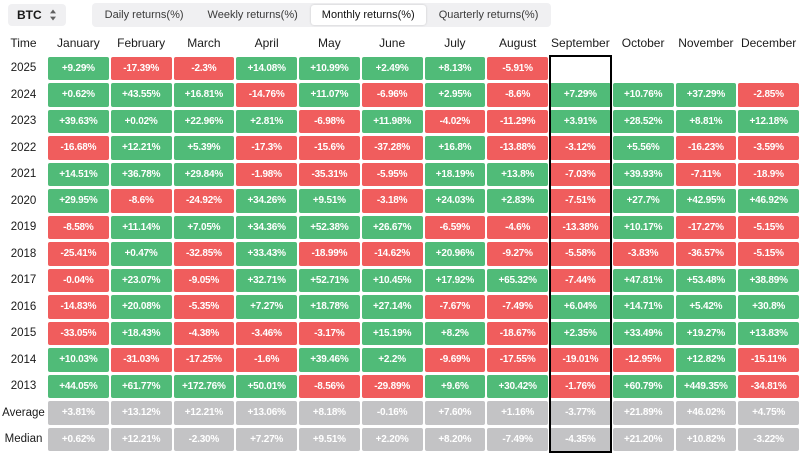 Image resolution: width=800 pixels, height=453 pixels. What do you see at coordinates (706, 413) in the screenshot?
I see `return-value: +46.02%` at bounding box center [706, 413].